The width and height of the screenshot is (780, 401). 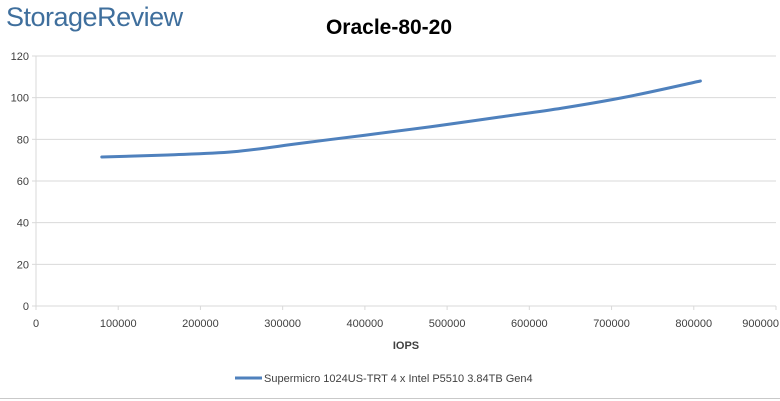 I want to click on chart-title: Oracle-80-20, so click(x=389, y=27).